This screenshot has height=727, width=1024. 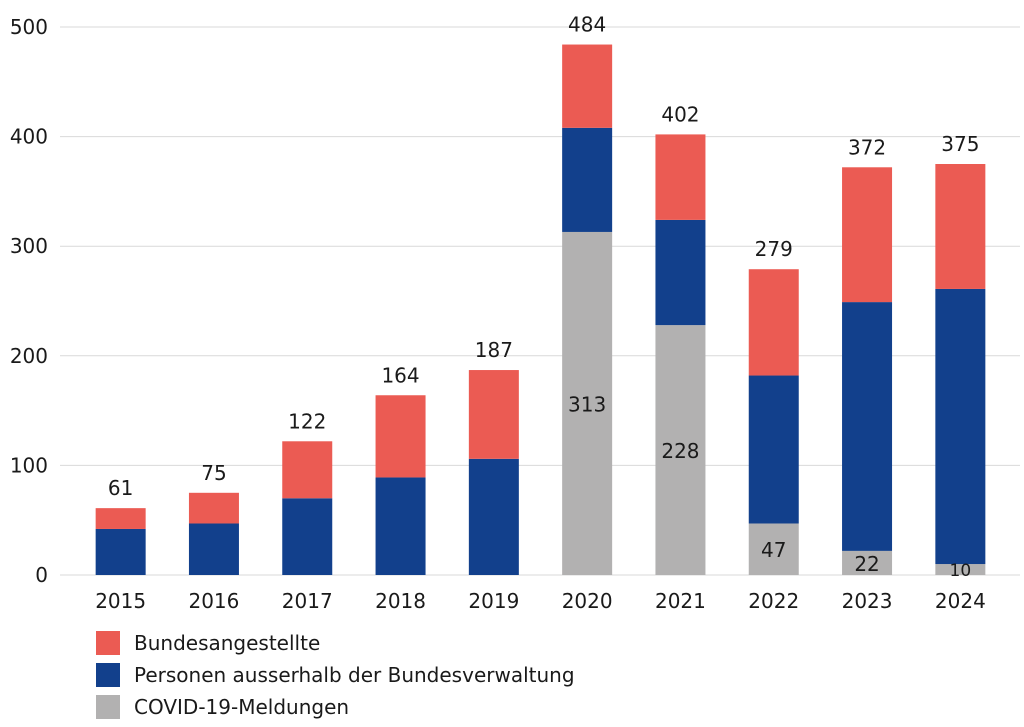 I want to click on legend-item-bundesangestellte: Bundesangestellte, so click(x=335, y=643).